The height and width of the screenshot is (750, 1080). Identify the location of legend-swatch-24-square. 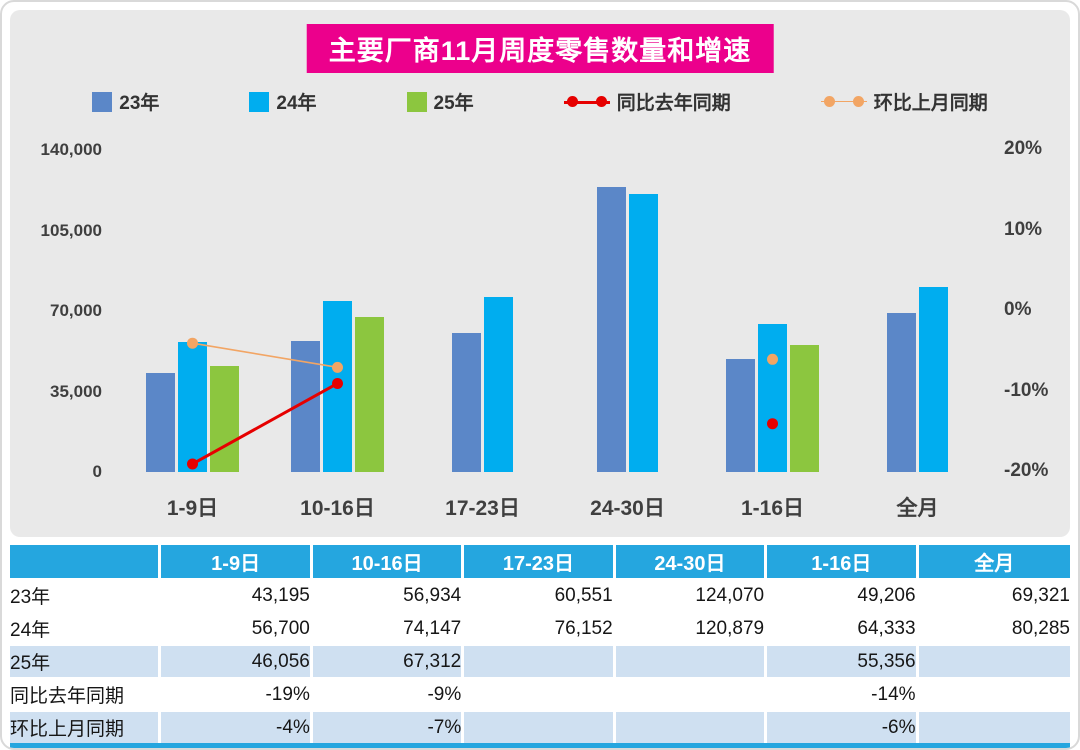
(259, 101).